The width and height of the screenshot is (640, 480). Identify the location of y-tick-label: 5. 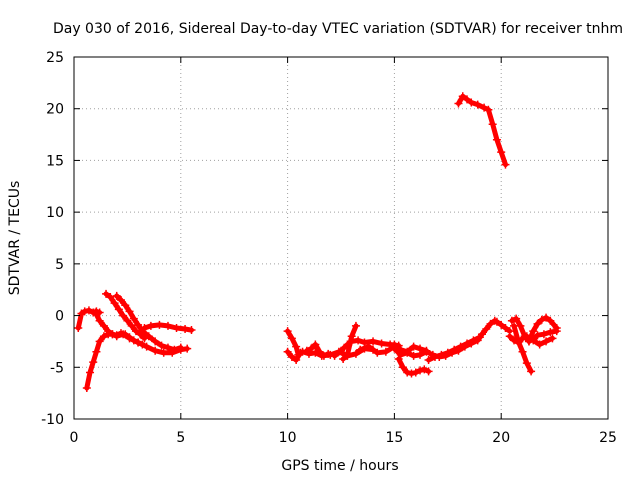
(59, 265).